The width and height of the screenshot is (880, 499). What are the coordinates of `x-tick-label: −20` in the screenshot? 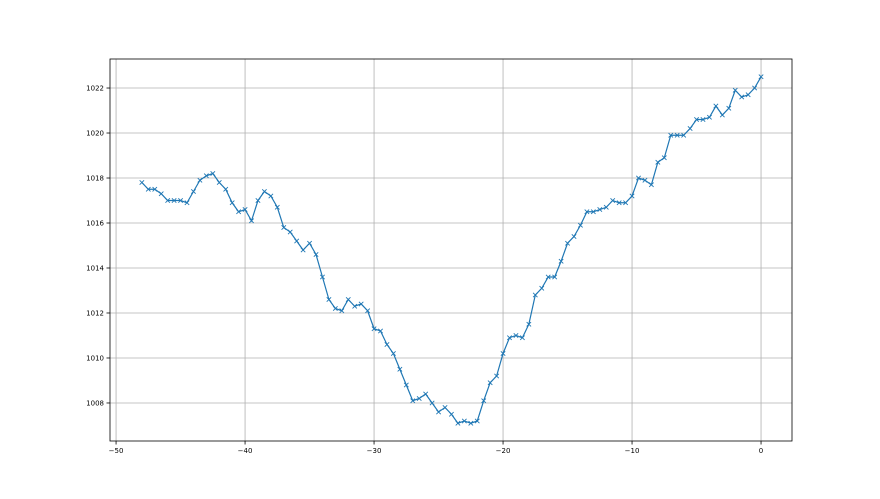 It's located at (503, 451).